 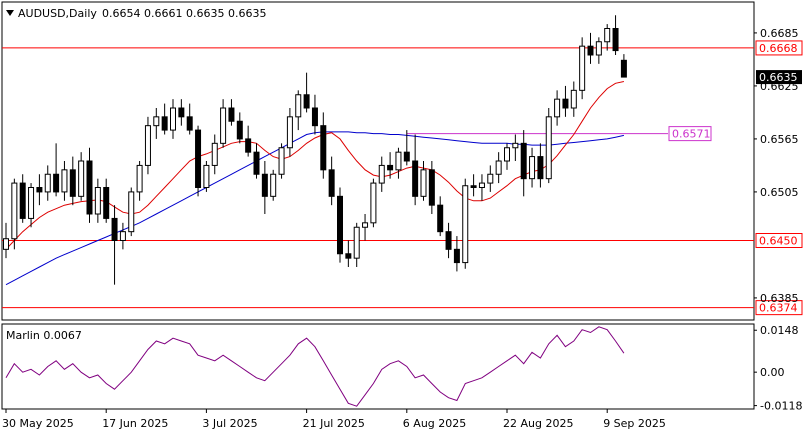 I want to click on time-tick-label: 3 Jul 2025, so click(x=229, y=423).